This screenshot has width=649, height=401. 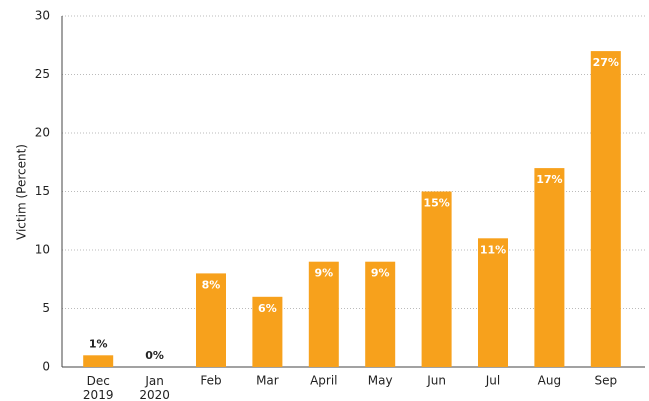 I want to click on value-label: 1%, so click(x=98, y=343).